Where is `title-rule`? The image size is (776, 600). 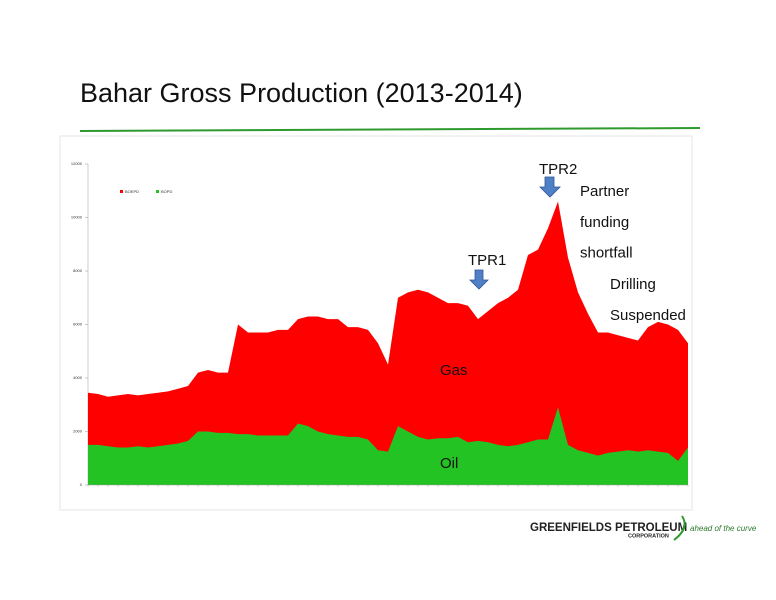 title-rule is located at coordinates (390, 129).